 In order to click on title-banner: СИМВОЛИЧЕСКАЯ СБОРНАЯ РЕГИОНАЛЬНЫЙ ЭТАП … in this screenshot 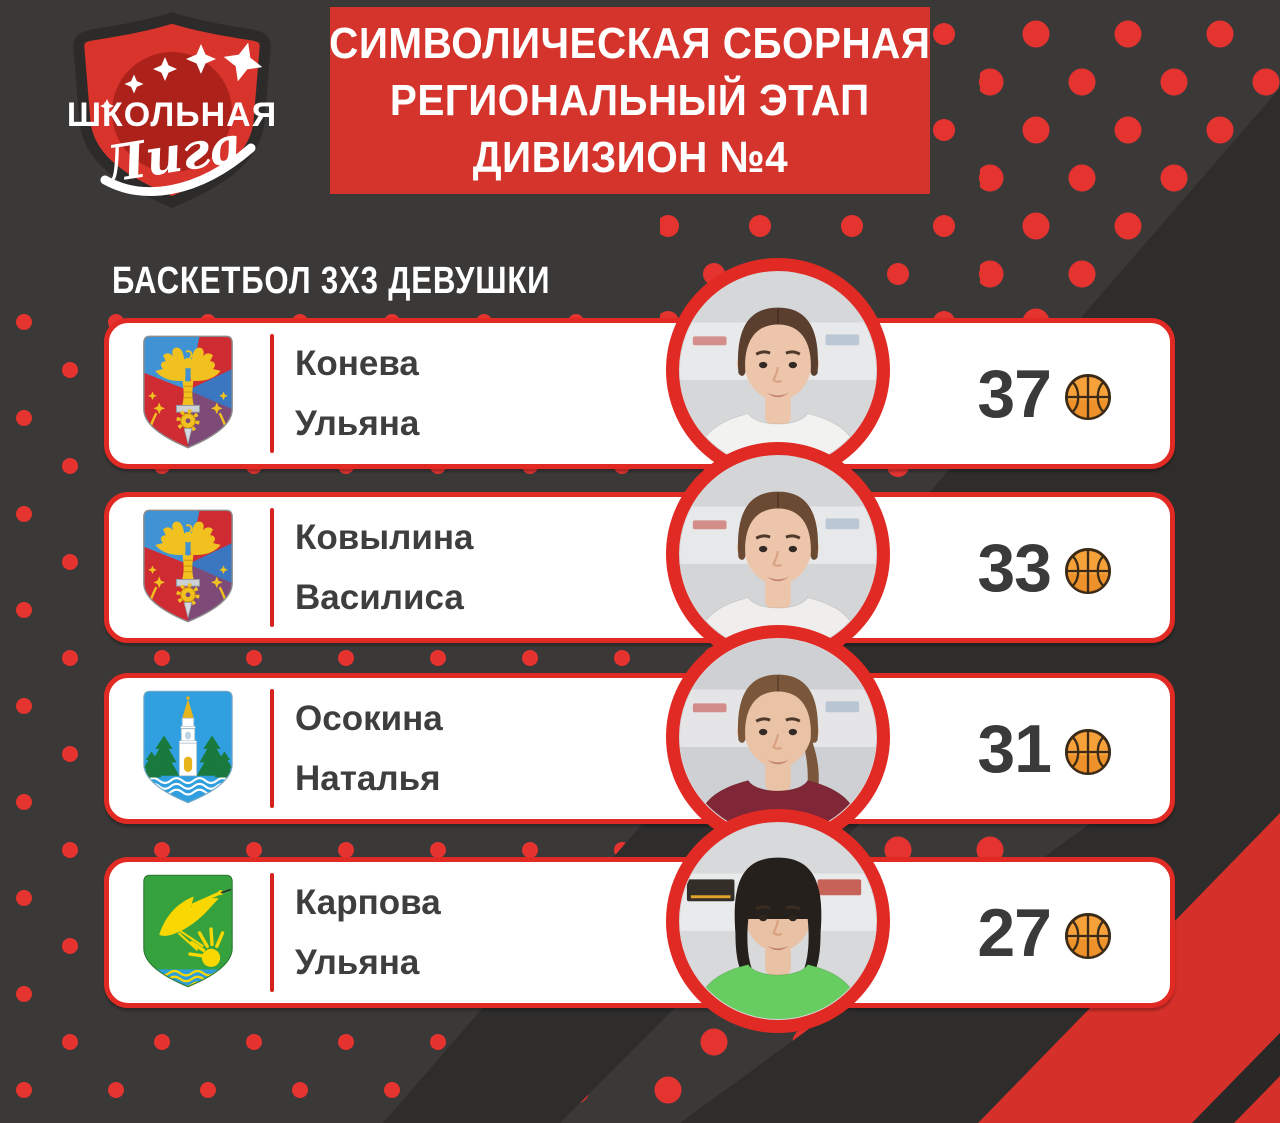, I will do `click(630, 100)`.